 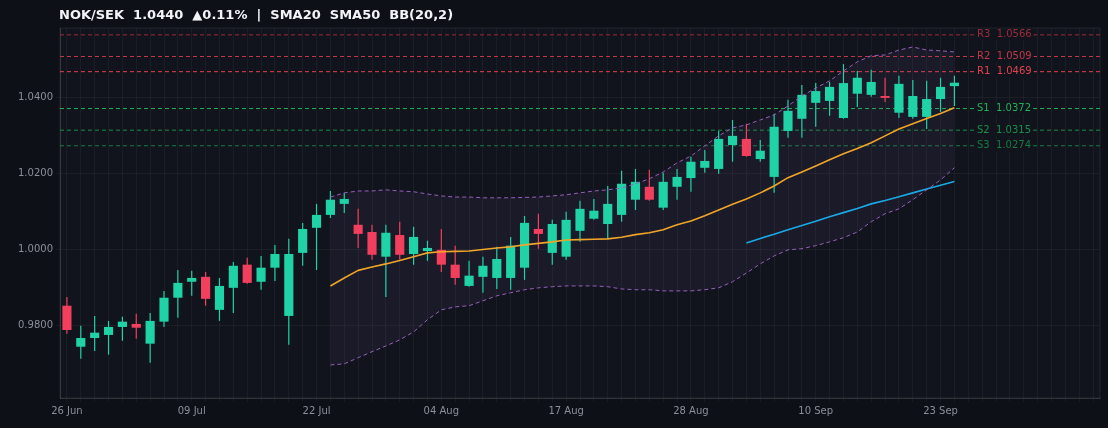 What do you see at coordinates (256, 14) in the screenshot?
I see `chart-title: NOK/SEK 1.0440 ▲0.11% | SMA20 SMA50 BB(20,2)` at bounding box center [256, 14].